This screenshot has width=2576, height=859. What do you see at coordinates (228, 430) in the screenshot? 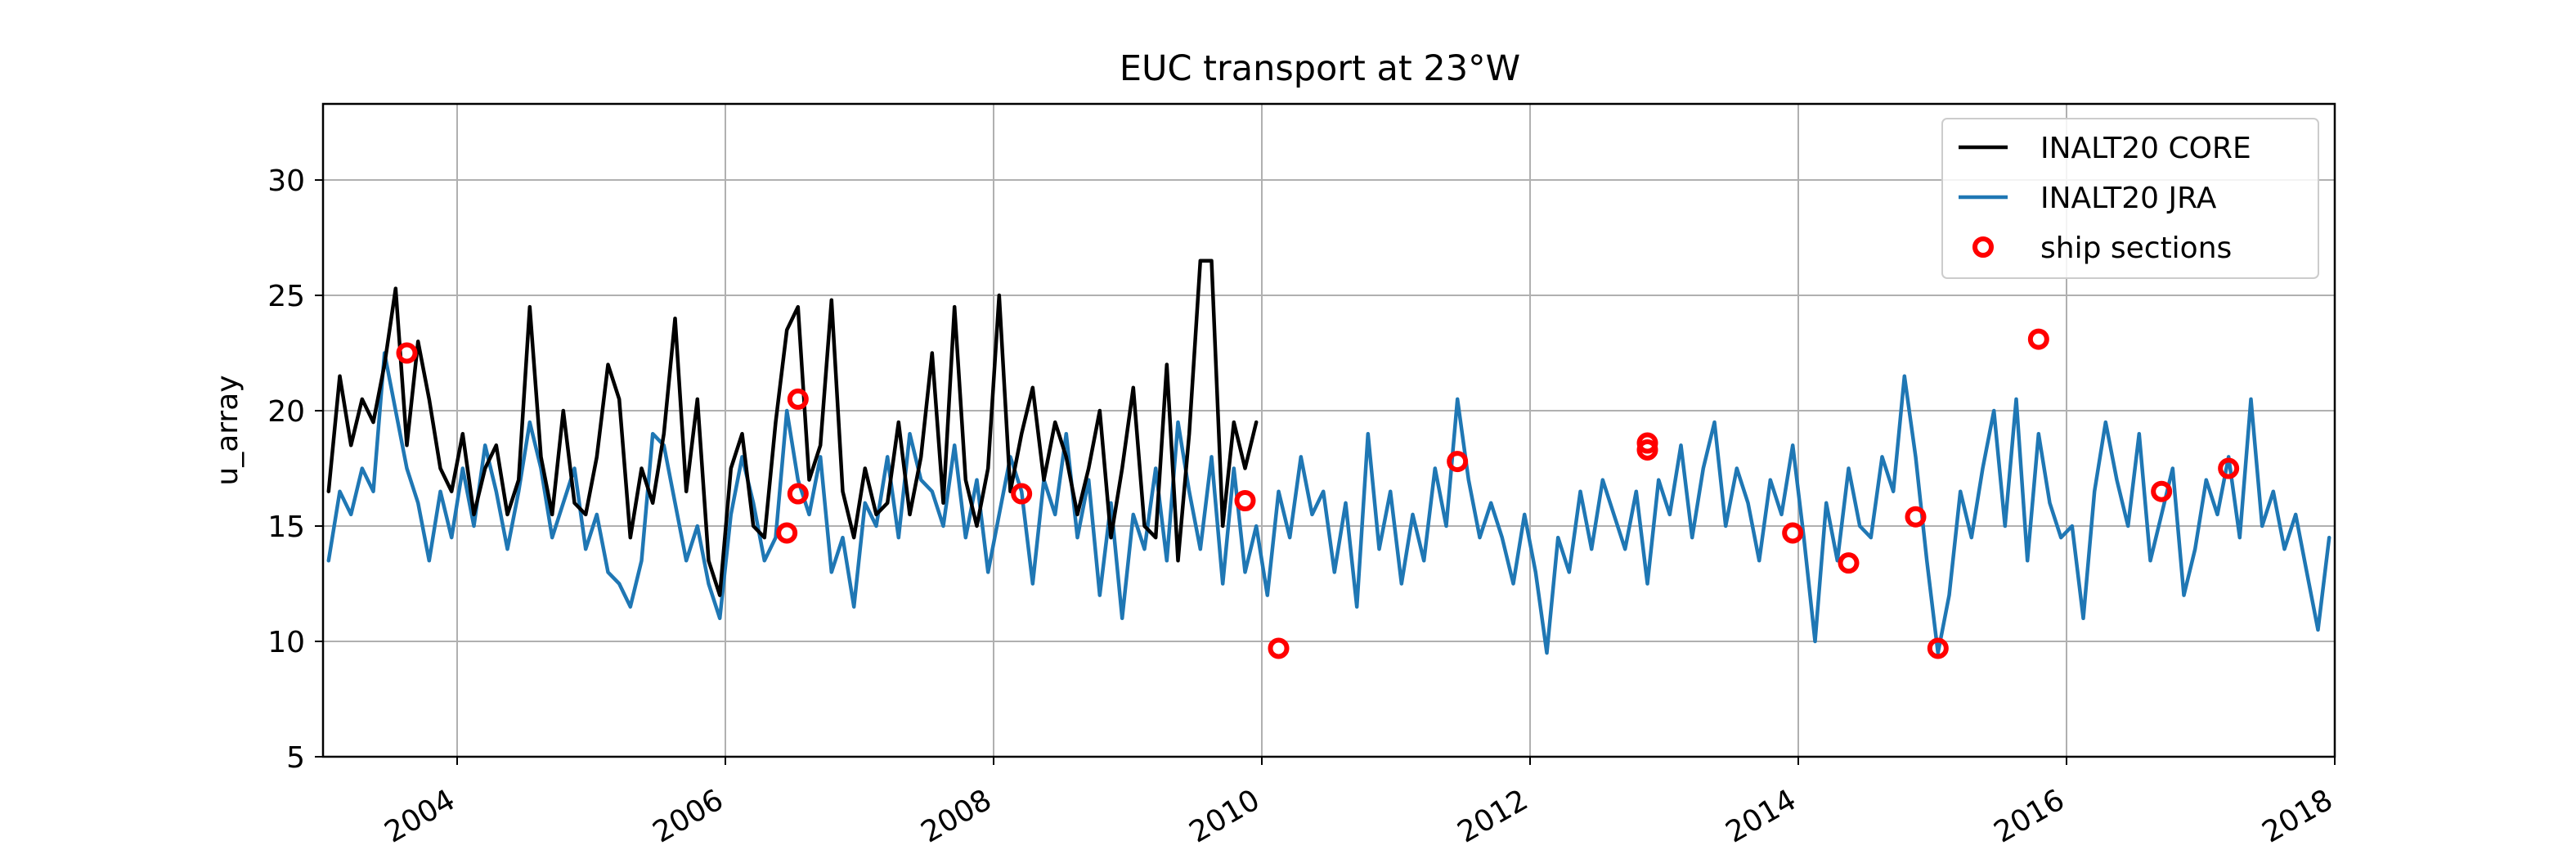
I see `y-axis-label: u_array` at bounding box center [228, 430].